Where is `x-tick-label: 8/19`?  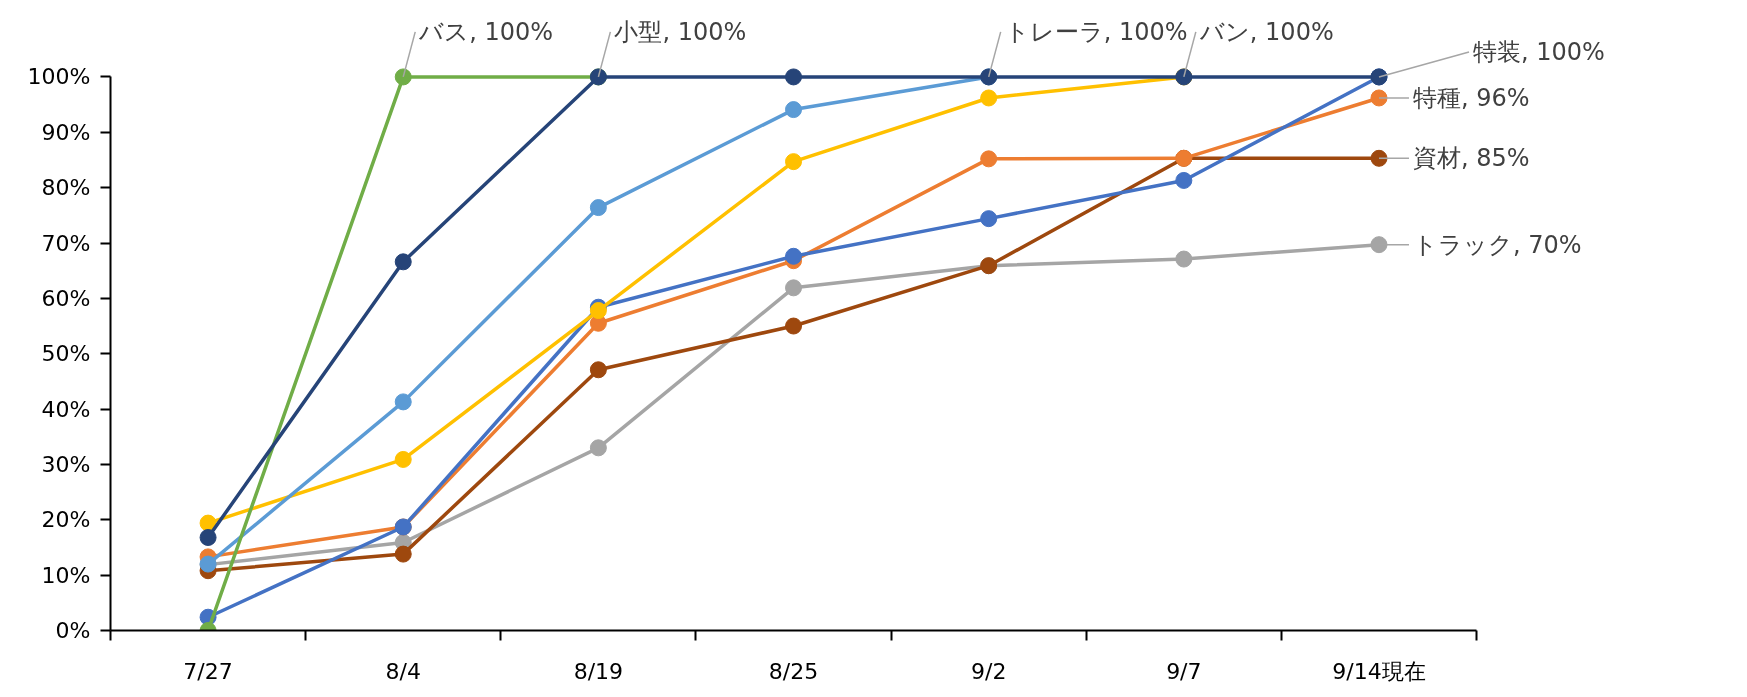 x-tick-label: 8/19 is located at coordinates (598, 671).